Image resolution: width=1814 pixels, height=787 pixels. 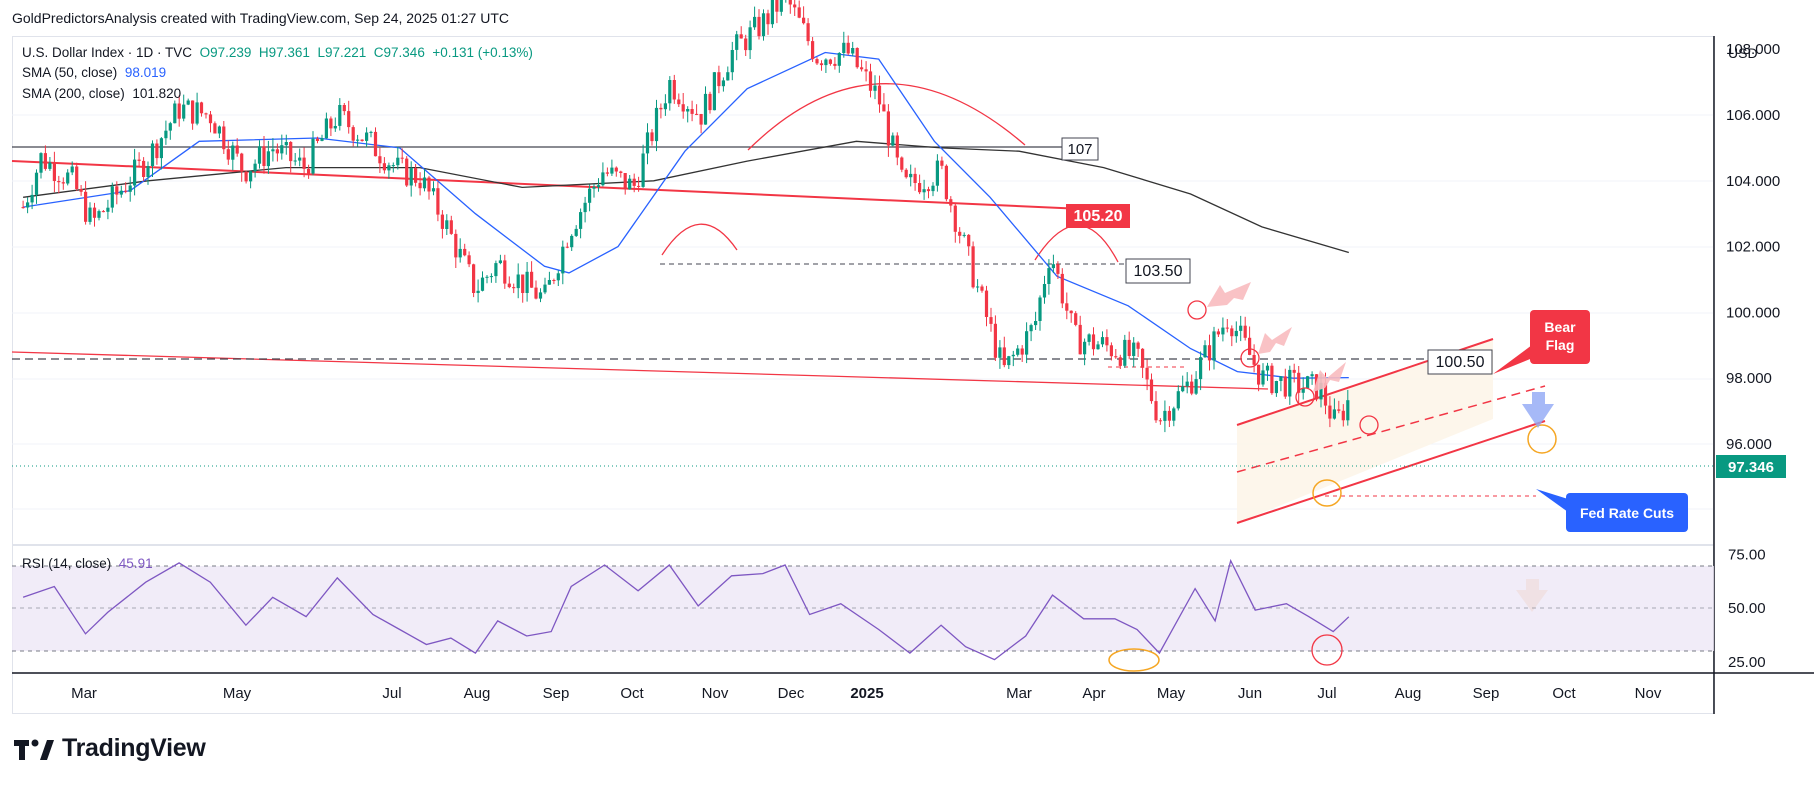 I want to click on fed-rate-cuts-callout: Fed Rate Cuts, so click(x=1612, y=510).